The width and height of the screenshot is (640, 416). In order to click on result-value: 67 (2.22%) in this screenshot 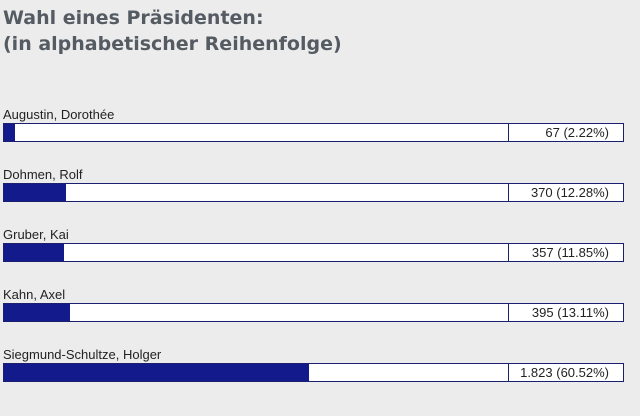, I will do `click(566, 132)`.